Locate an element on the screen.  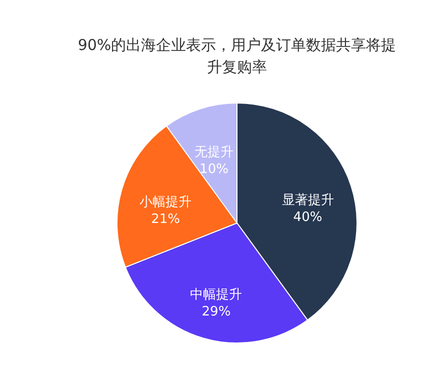
data-label: 10% is located at coordinates (214, 170).